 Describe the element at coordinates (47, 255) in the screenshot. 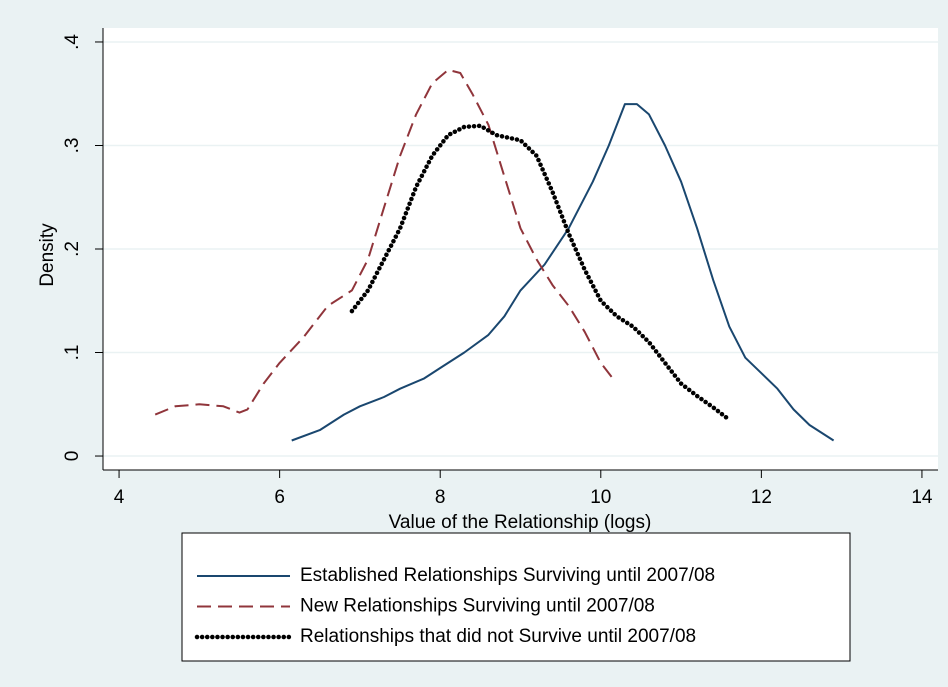

I see `y-axis-title: Density` at that location.